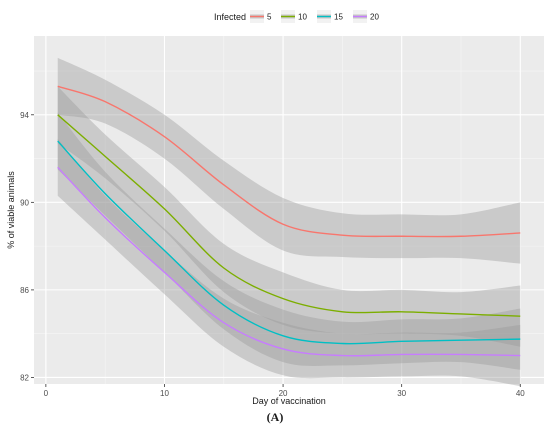 This screenshot has height=430, width=550. I want to click on x-tick-label: 20, so click(283, 393).